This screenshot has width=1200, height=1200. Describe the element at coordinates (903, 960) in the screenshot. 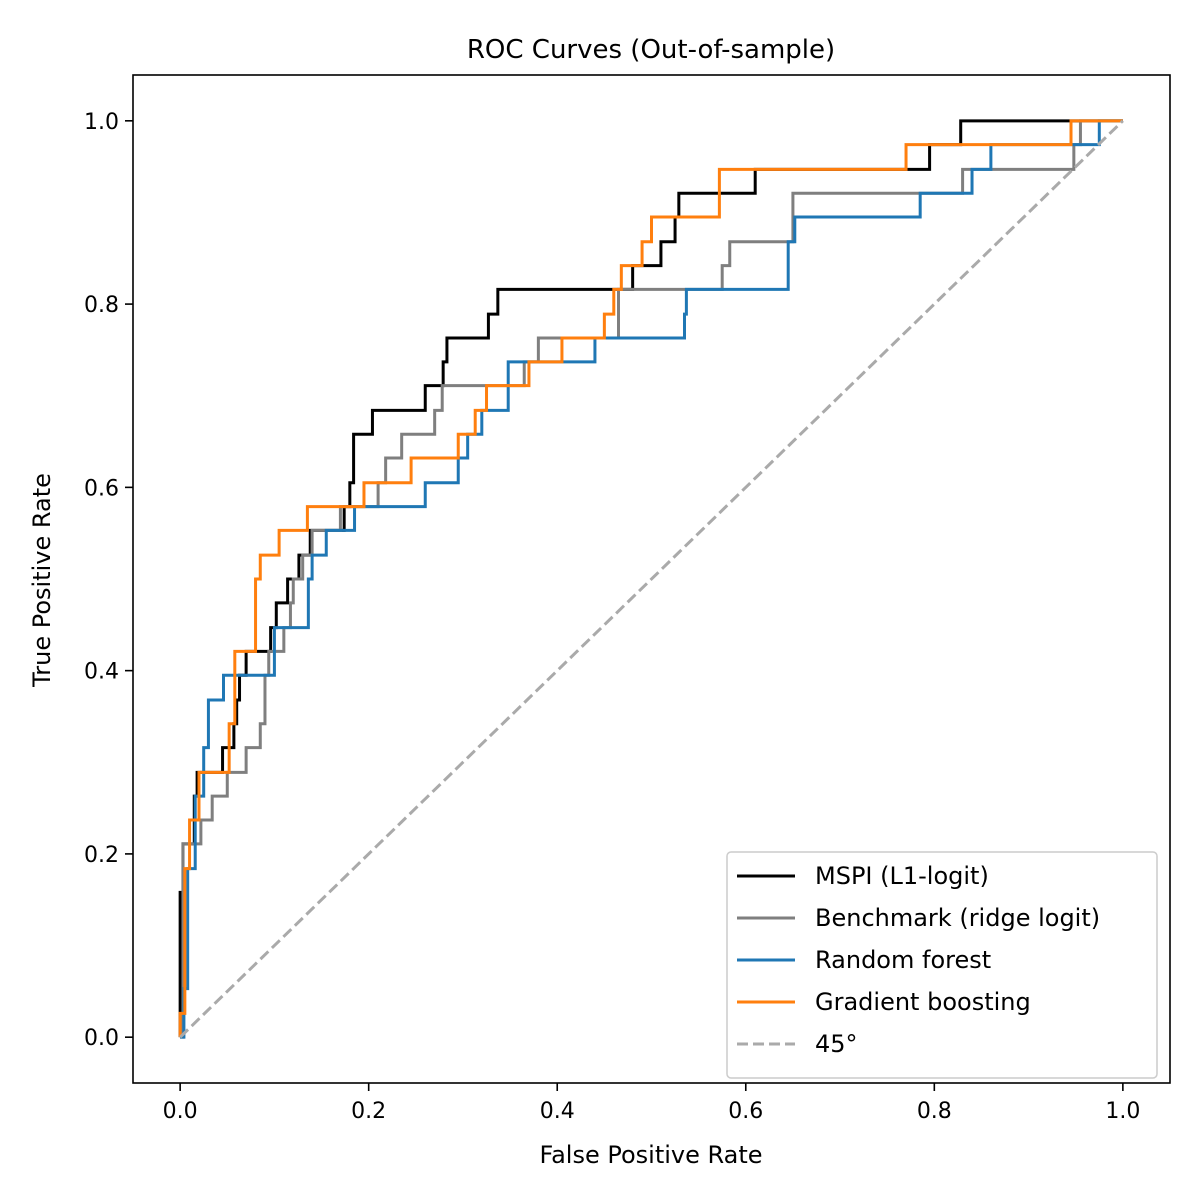

I see `legend-label-2: Random forest` at that location.